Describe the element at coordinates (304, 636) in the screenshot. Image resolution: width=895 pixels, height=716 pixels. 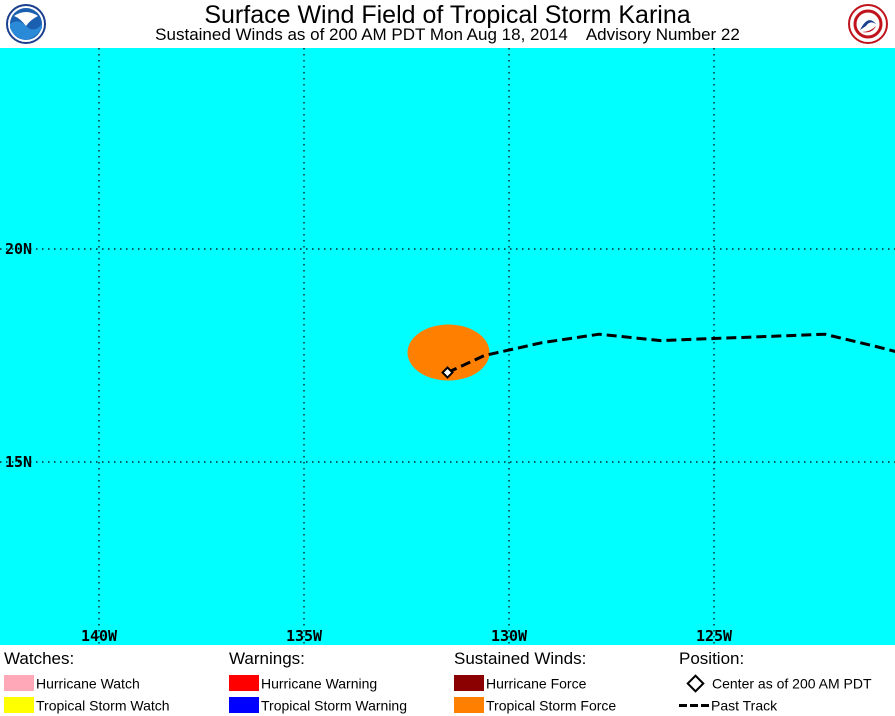
I see `longitude-label: 135W` at that location.